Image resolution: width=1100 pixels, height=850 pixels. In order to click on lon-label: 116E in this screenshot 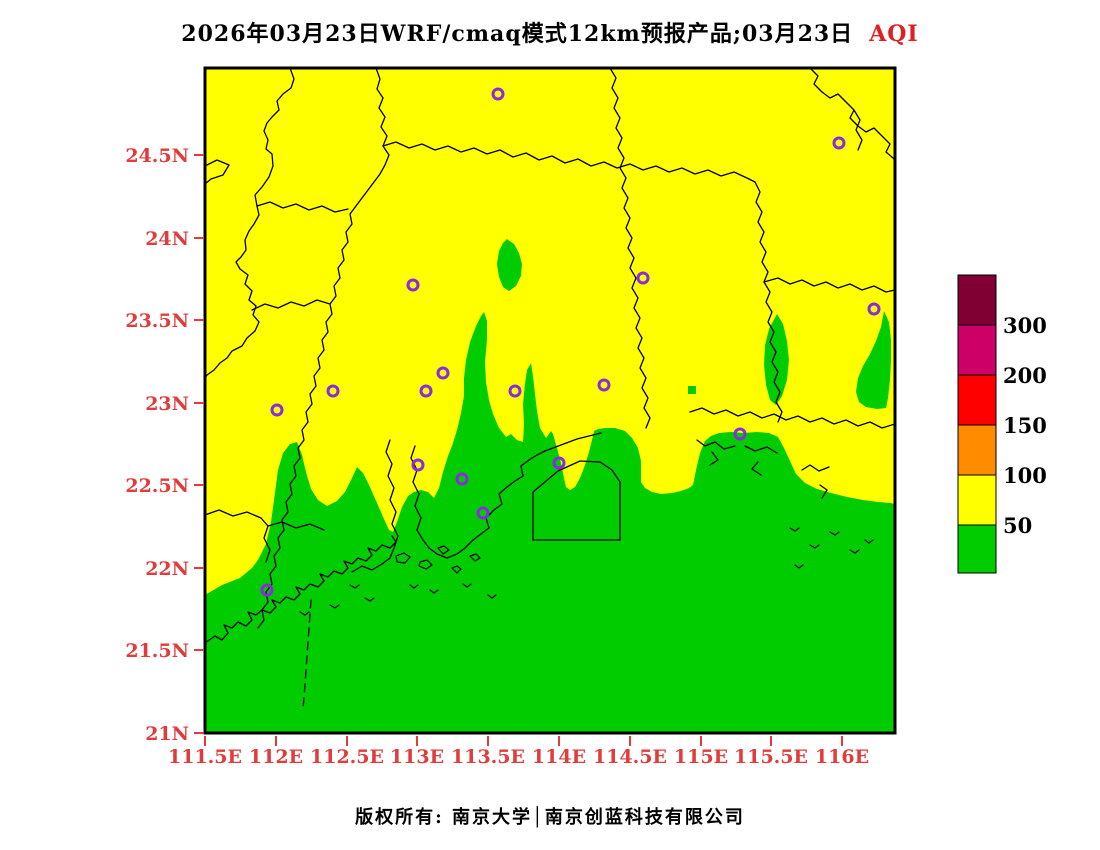, I will do `click(842, 757)`.